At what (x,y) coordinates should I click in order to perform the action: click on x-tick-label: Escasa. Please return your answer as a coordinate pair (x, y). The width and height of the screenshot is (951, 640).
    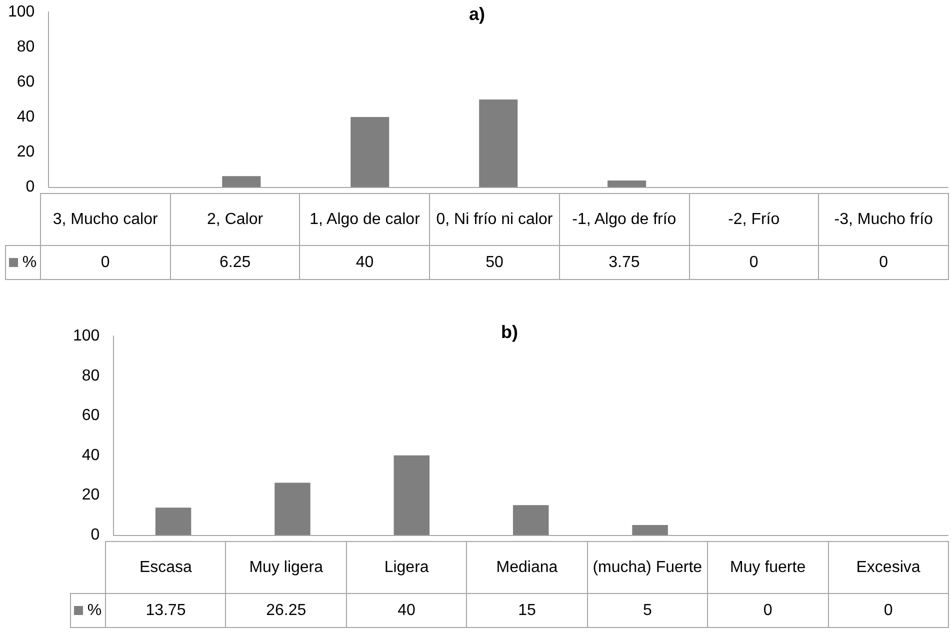
    Looking at the image, I should click on (166, 568).